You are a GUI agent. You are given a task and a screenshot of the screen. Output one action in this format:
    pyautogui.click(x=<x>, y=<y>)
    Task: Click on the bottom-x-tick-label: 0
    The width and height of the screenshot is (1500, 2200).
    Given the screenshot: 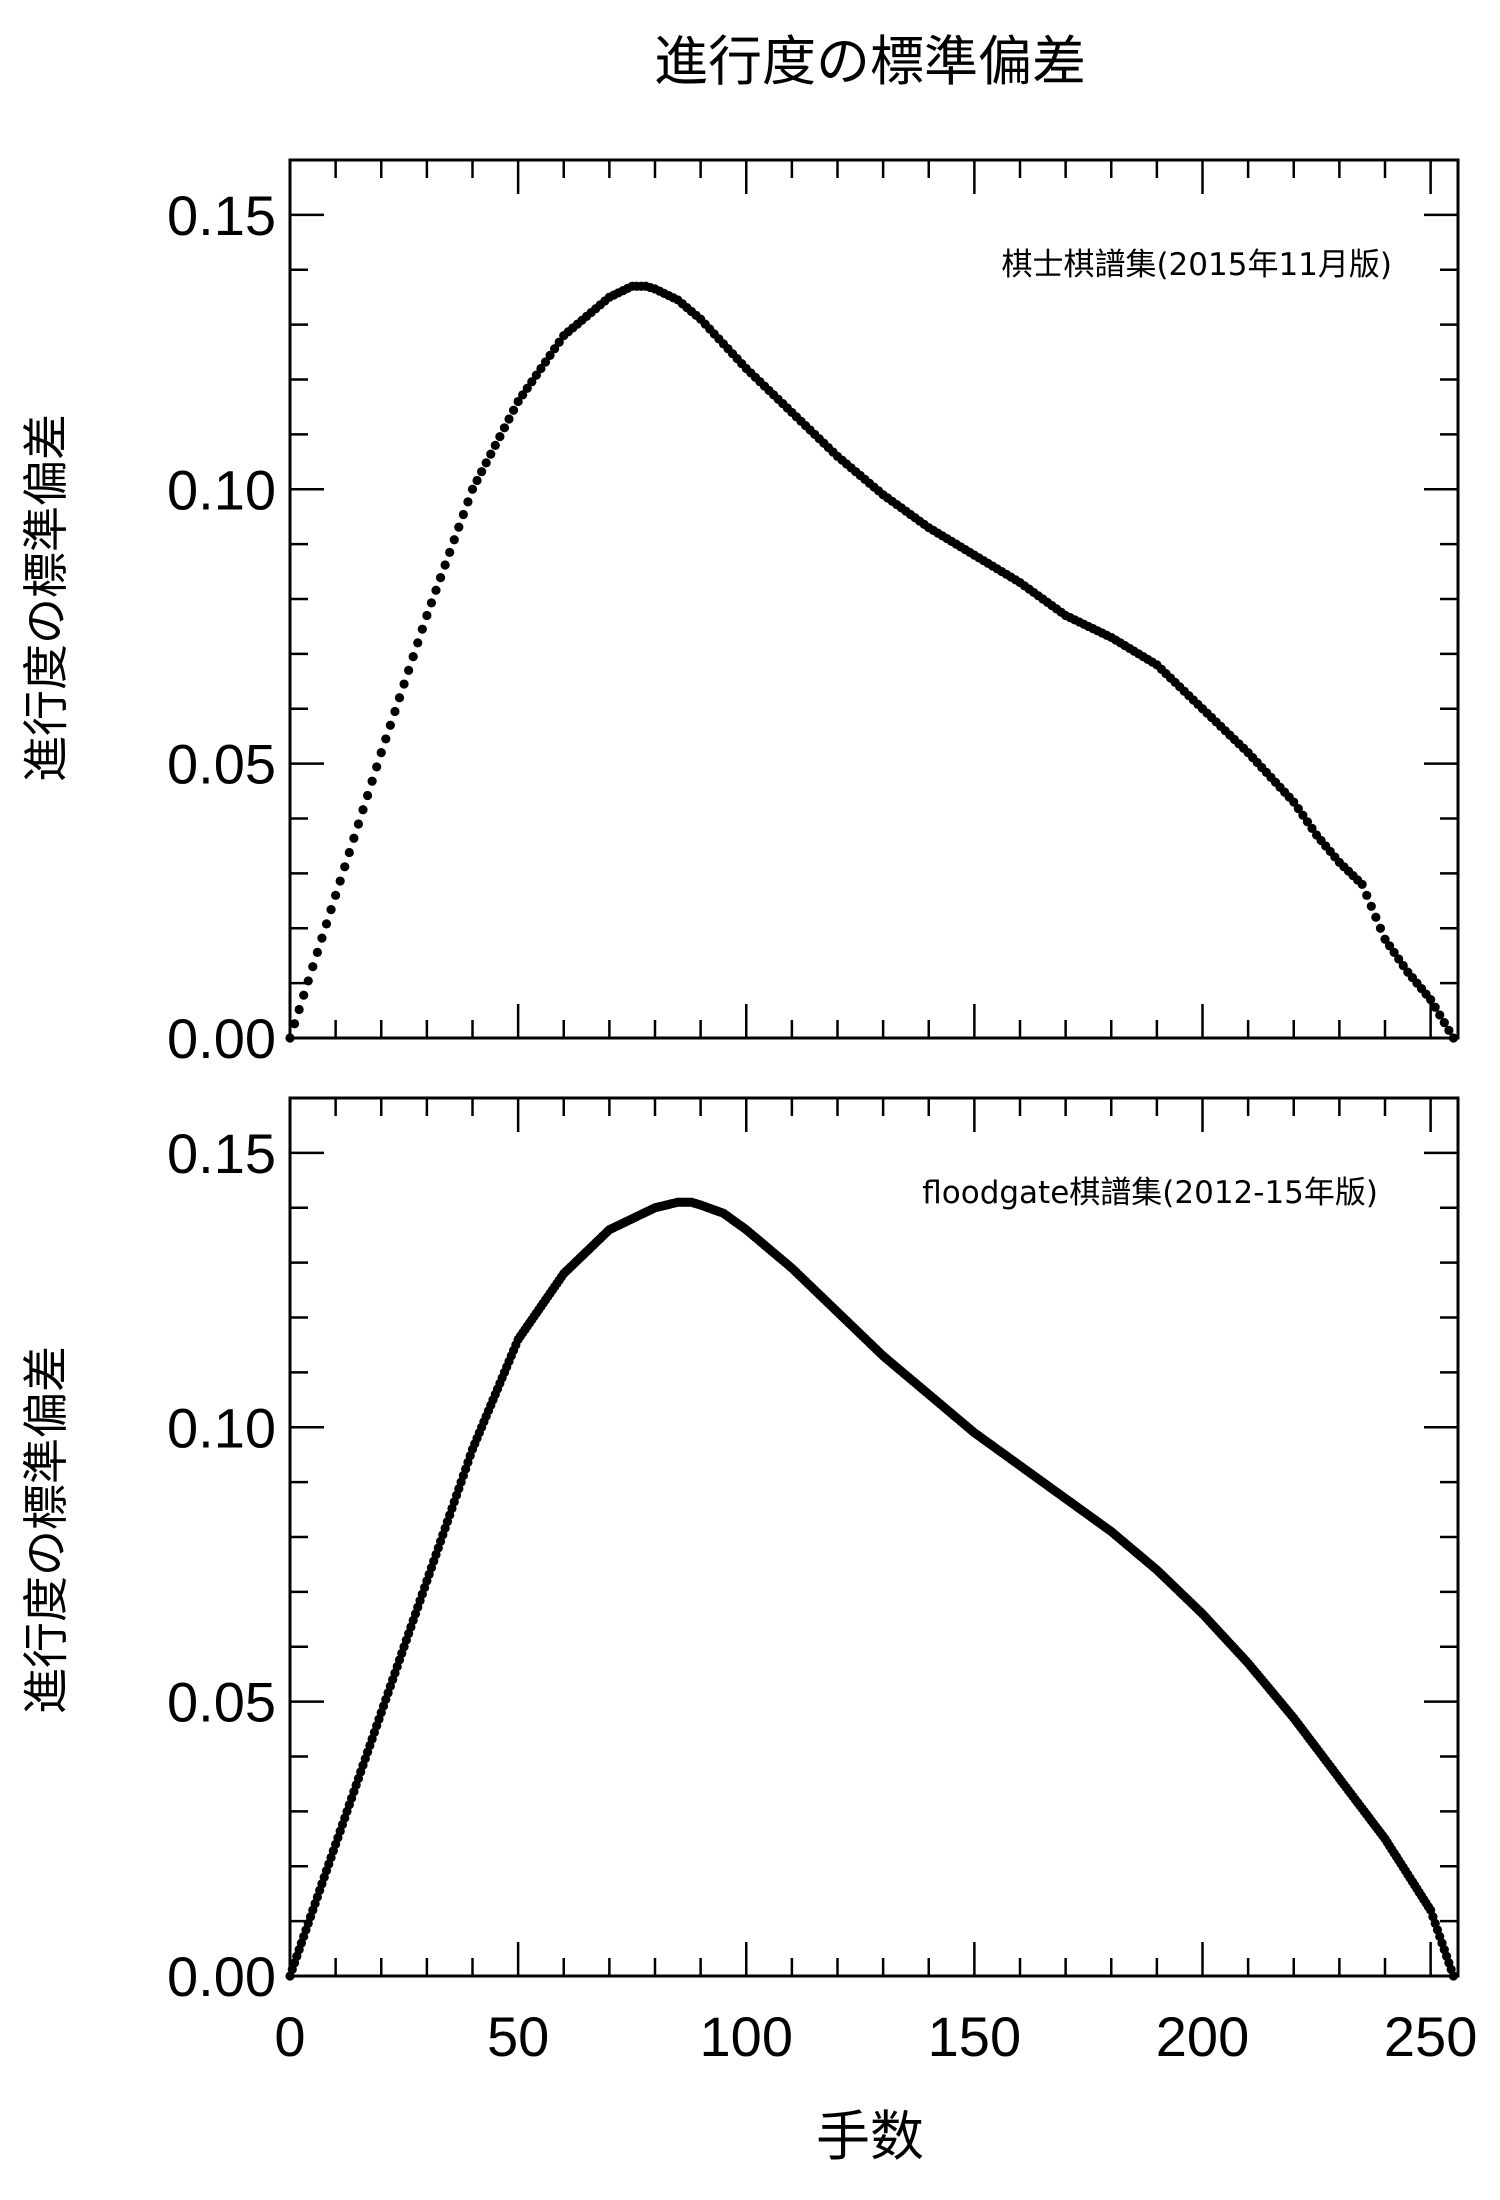 What is the action you would take?
    pyautogui.click(x=289, y=2036)
    